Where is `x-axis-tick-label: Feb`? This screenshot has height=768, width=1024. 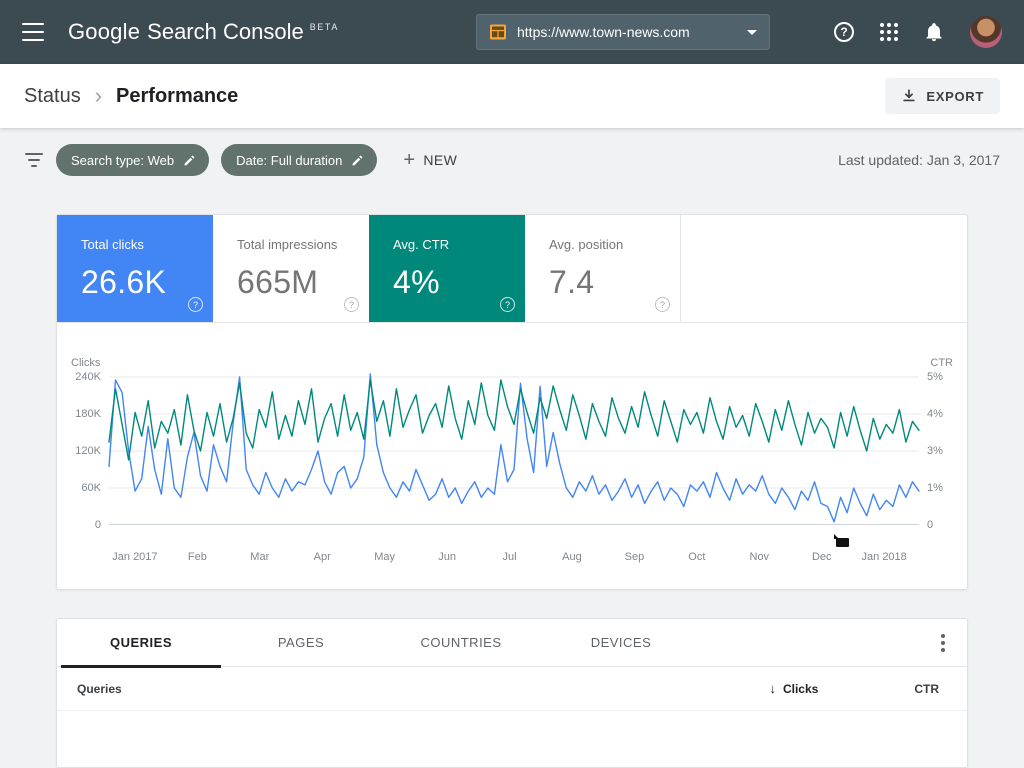 x-axis-tick-label: Feb is located at coordinates (197, 557).